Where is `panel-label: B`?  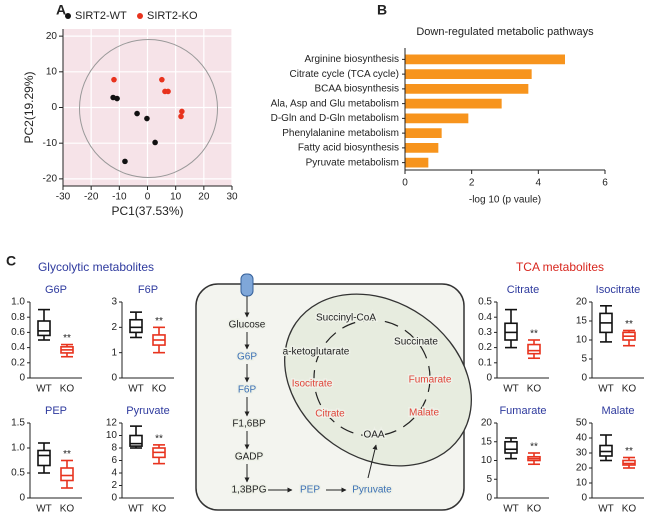
panel-label: B is located at coordinates (382, 10).